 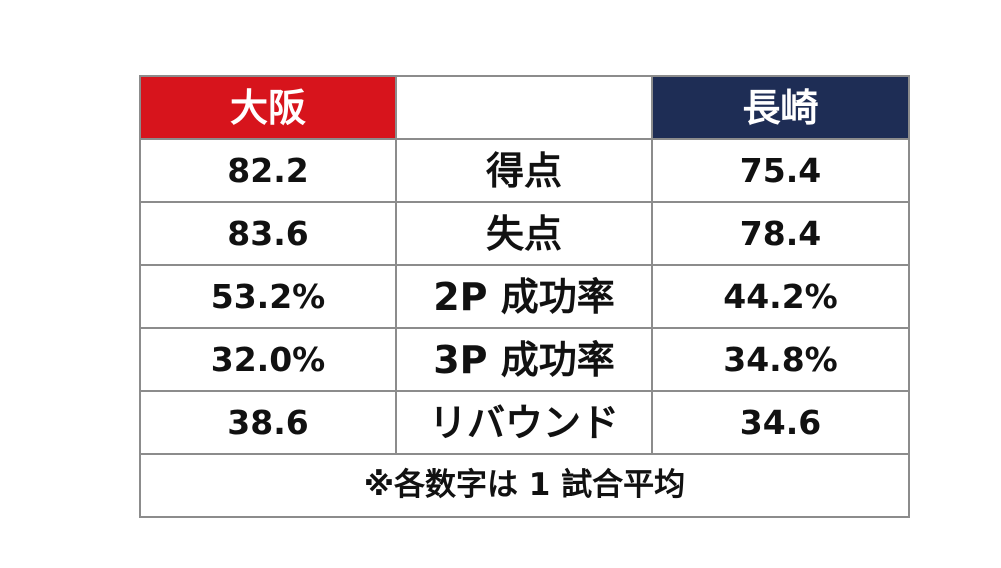 I want to click on osaka-value: 82.2, so click(x=268, y=170).